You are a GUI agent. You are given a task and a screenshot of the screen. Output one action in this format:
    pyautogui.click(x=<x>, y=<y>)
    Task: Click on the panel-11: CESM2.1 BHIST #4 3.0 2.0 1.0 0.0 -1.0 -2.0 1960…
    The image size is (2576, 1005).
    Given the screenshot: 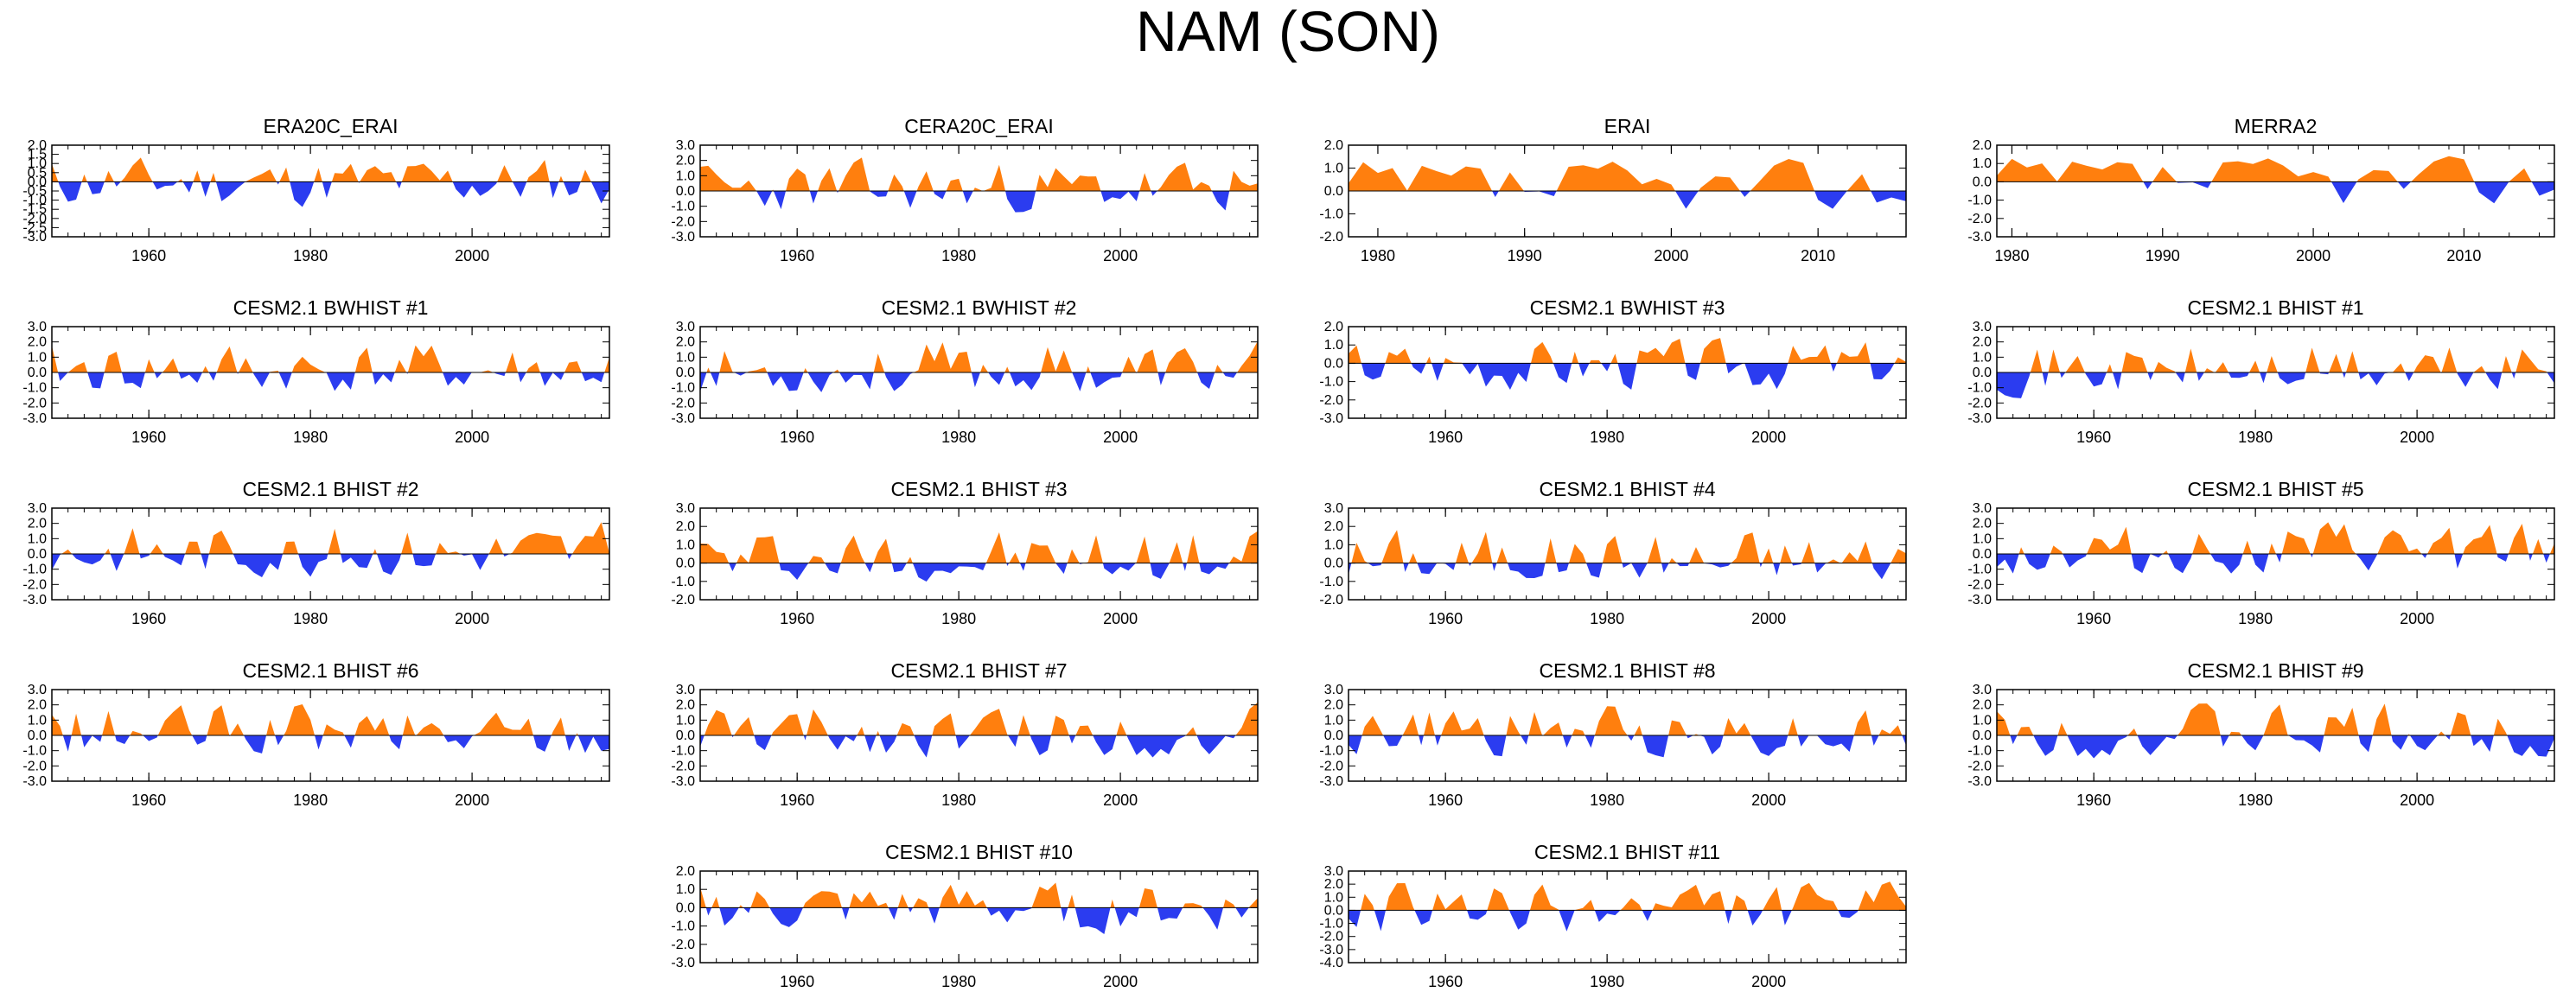 What is the action you would take?
    pyautogui.click(x=1613, y=552)
    